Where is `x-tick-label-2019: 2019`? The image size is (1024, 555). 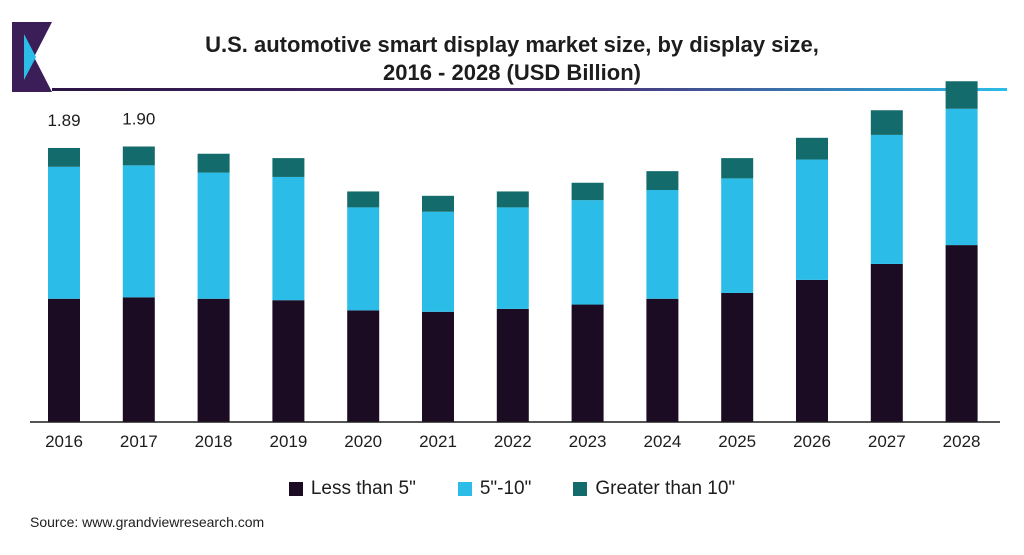
x-tick-label-2019: 2019 is located at coordinates (288, 441).